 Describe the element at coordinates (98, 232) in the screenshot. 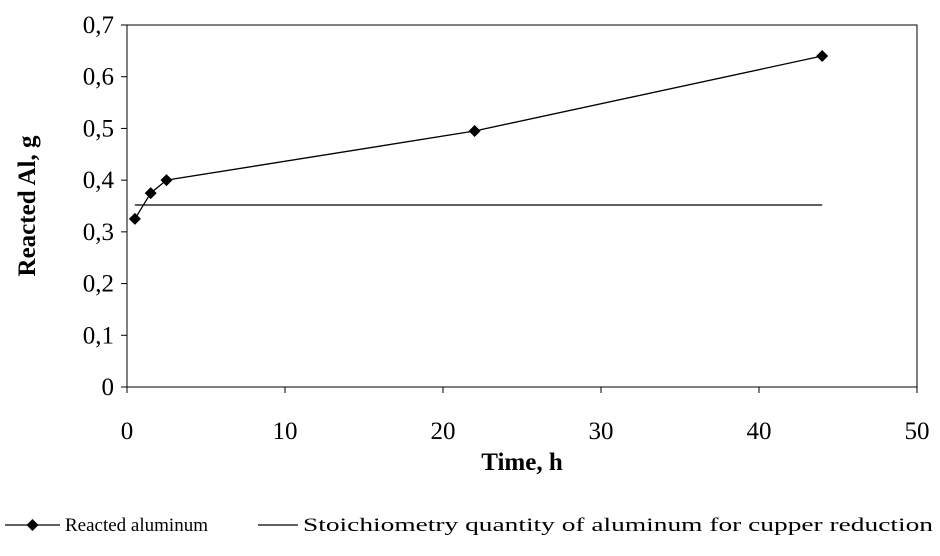

I see `y-tick-label: 0,3` at that location.